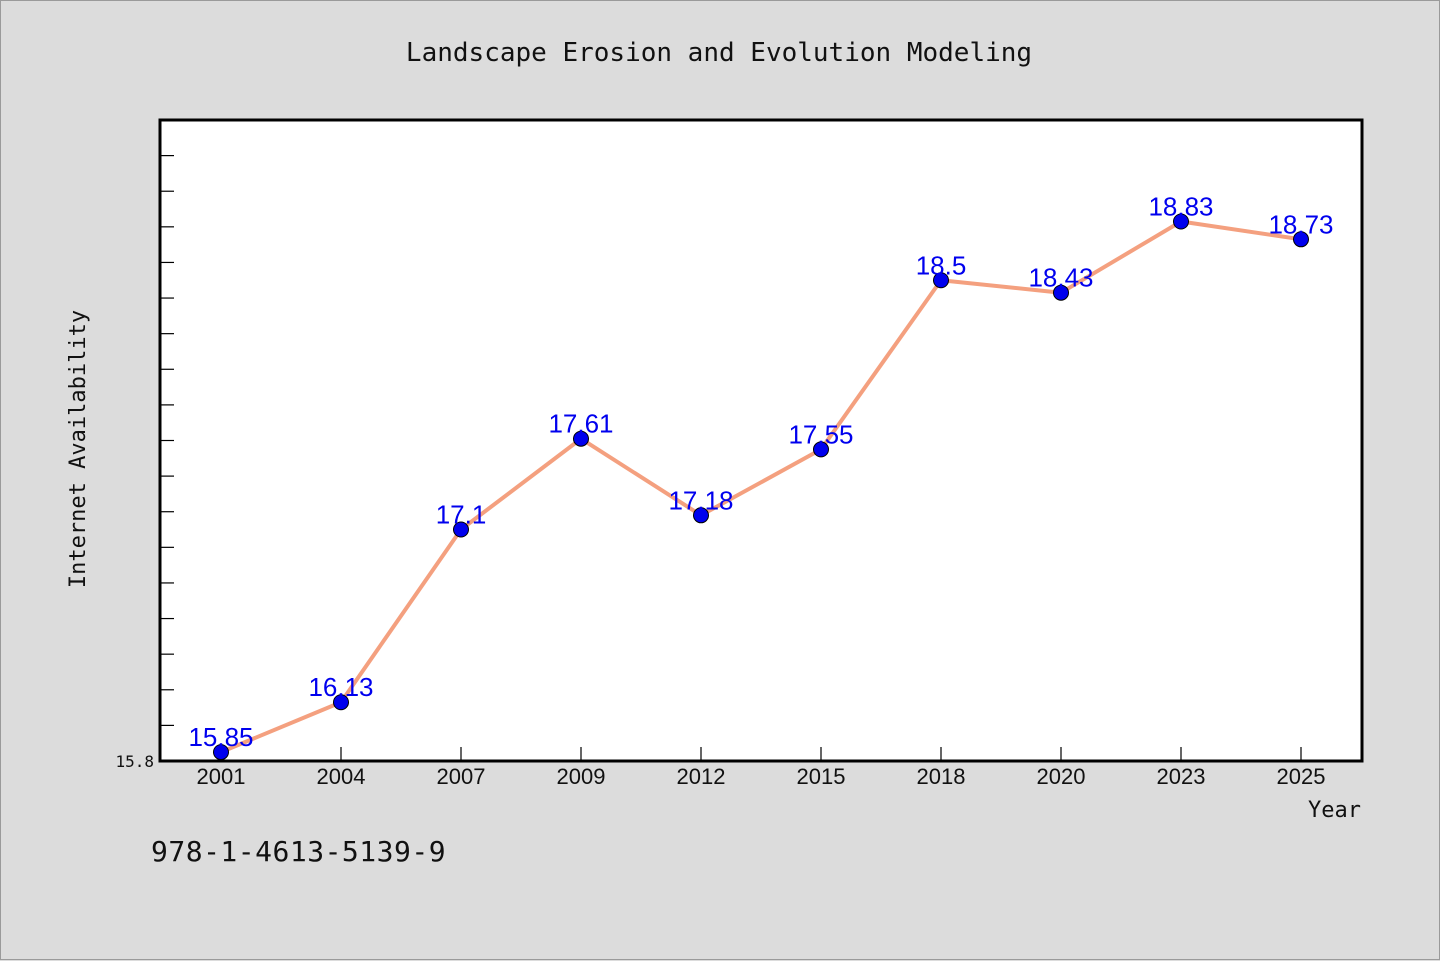 The width and height of the screenshot is (1440, 961). Describe the element at coordinates (761, 776) in the screenshot. I see `x-tick-labels: 2001 2004 2007 2009 2012 2015 2018 2020 2023 2025` at that location.